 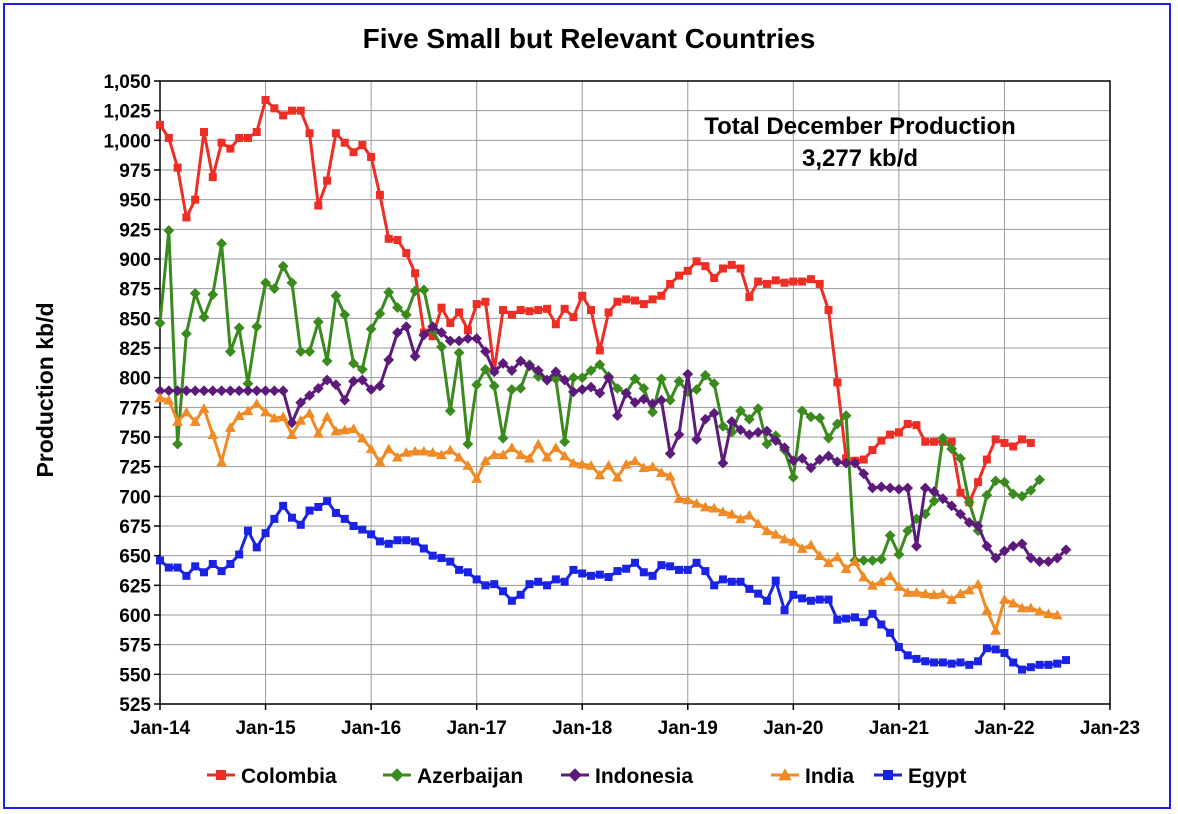 What do you see at coordinates (221, 775) in the screenshot?
I see `legend-marker` at bounding box center [221, 775].